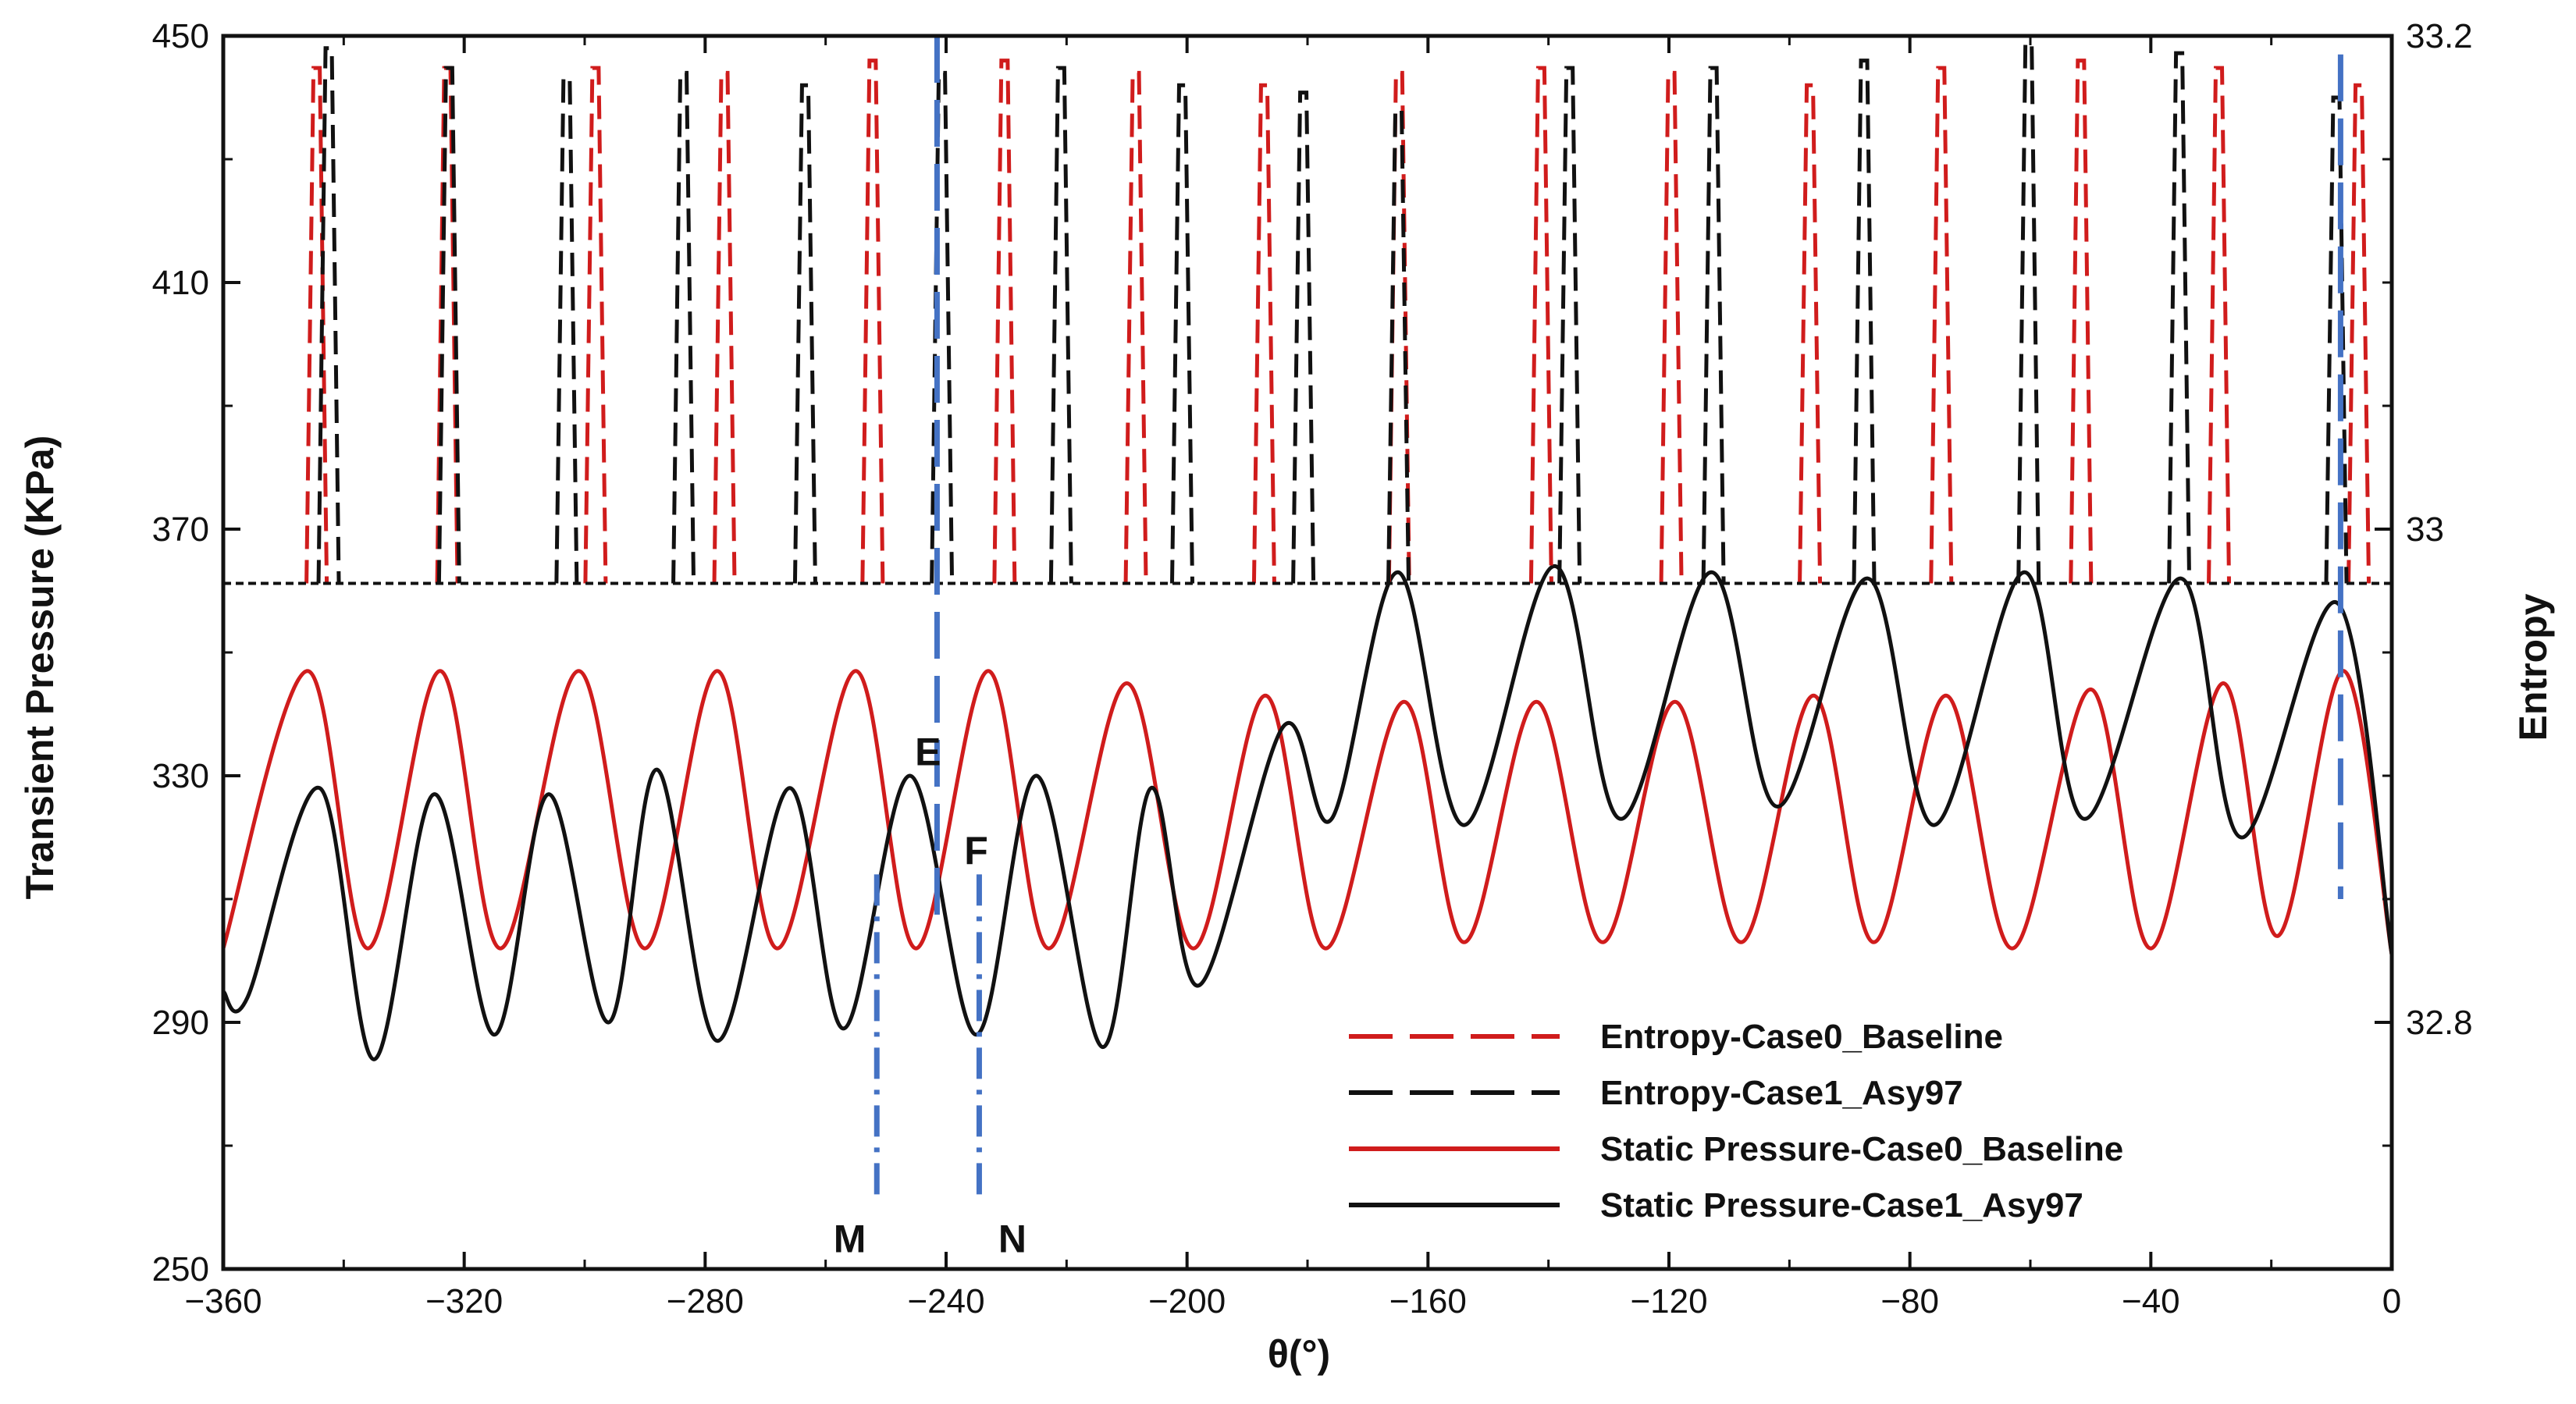  What do you see at coordinates (1668, 1301) in the screenshot?
I see `x-tick-label: −120` at bounding box center [1668, 1301].